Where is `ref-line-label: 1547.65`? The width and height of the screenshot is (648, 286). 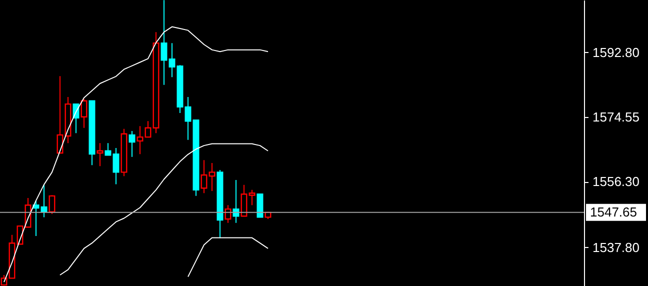
ref-line-label: 1547.65 is located at coordinates (613, 212).